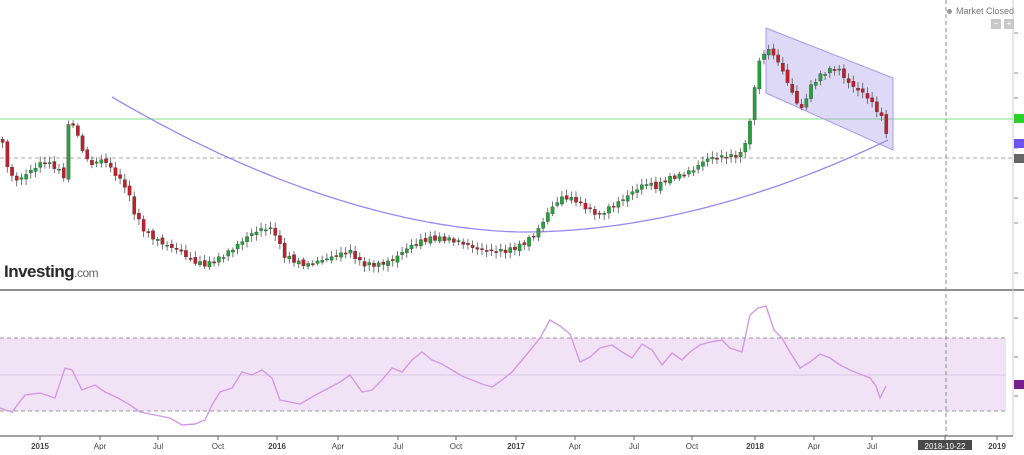  I want to click on price-marker-purple, so click(1019, 143).